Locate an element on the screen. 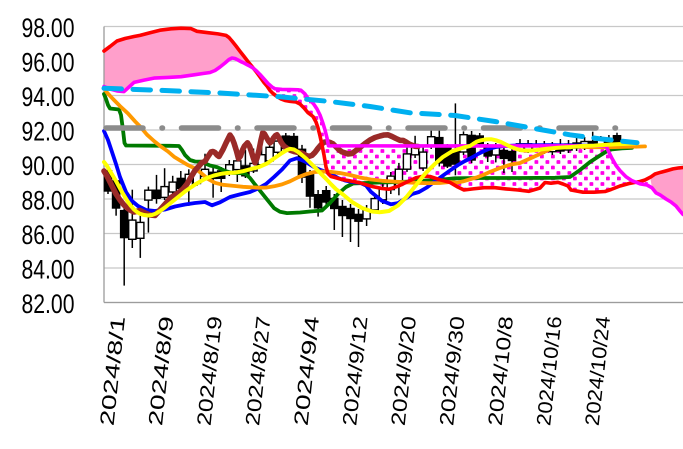  svg-text: 98.00 is located at coordinates (48, 28).